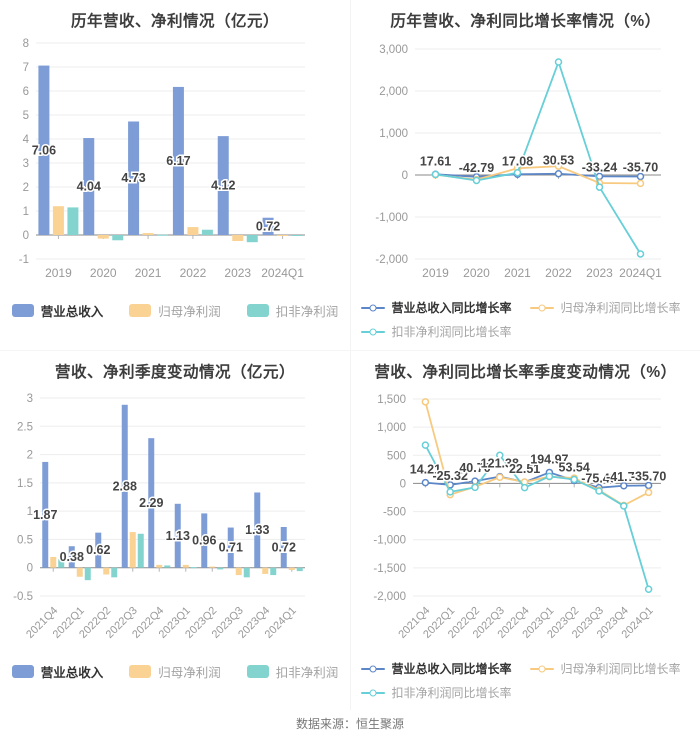 The height and width of the screenshot is (734, 700). I want to click on svg-text: -1,000, so click(391, 218).